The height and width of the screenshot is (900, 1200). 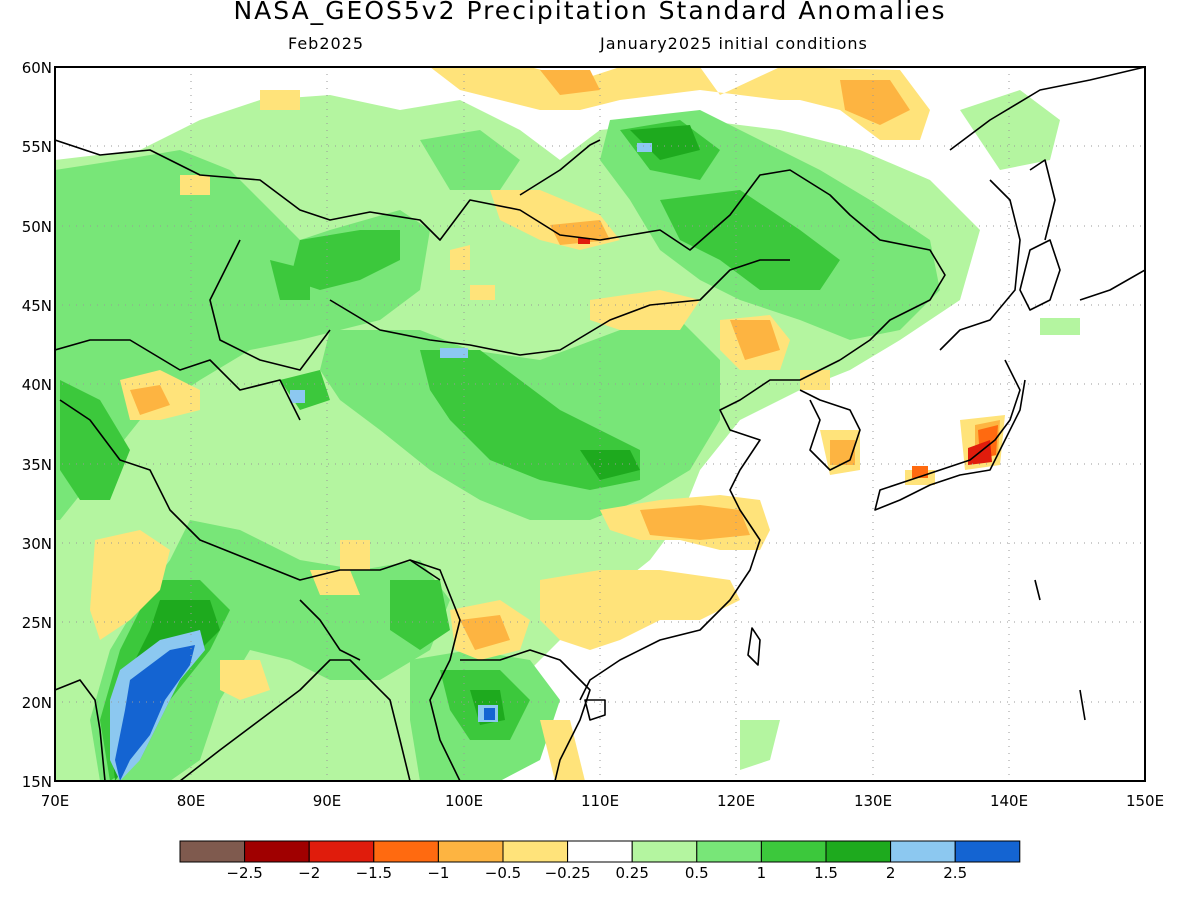 I want to click on lon-label: 100E, so click(x=464, y=801).